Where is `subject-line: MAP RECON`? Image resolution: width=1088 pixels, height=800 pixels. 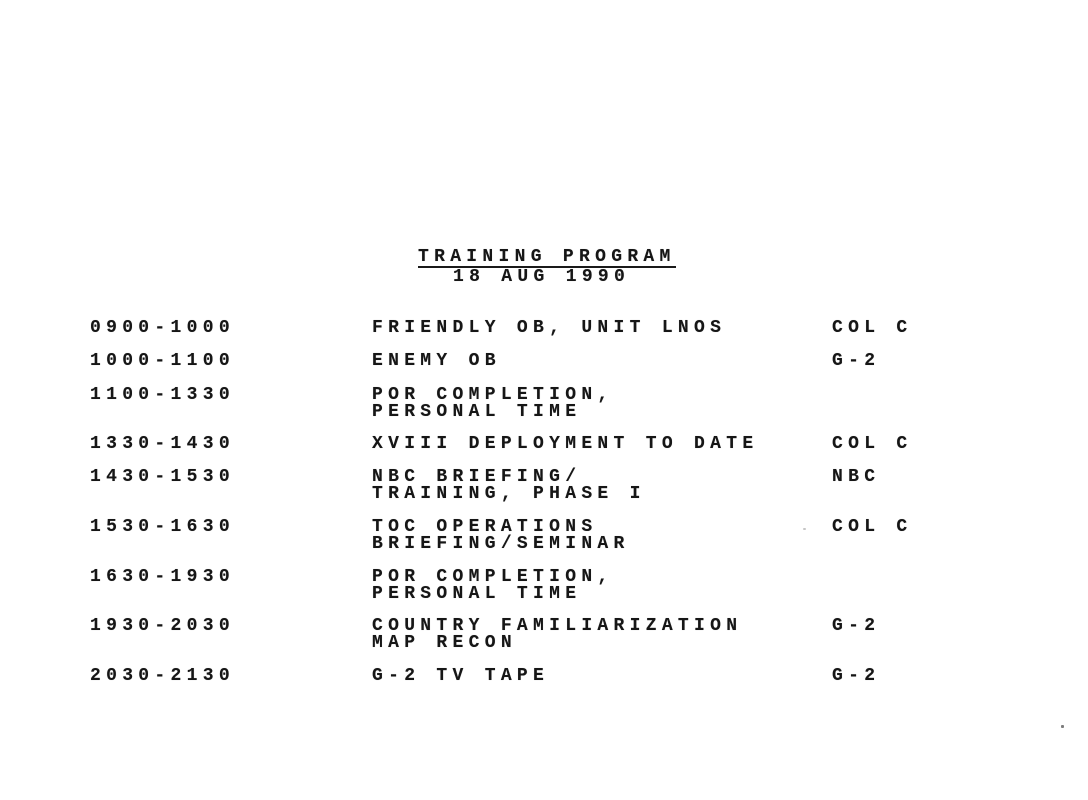 subject-line: MAP RECON is located at coordinates (444, 642).